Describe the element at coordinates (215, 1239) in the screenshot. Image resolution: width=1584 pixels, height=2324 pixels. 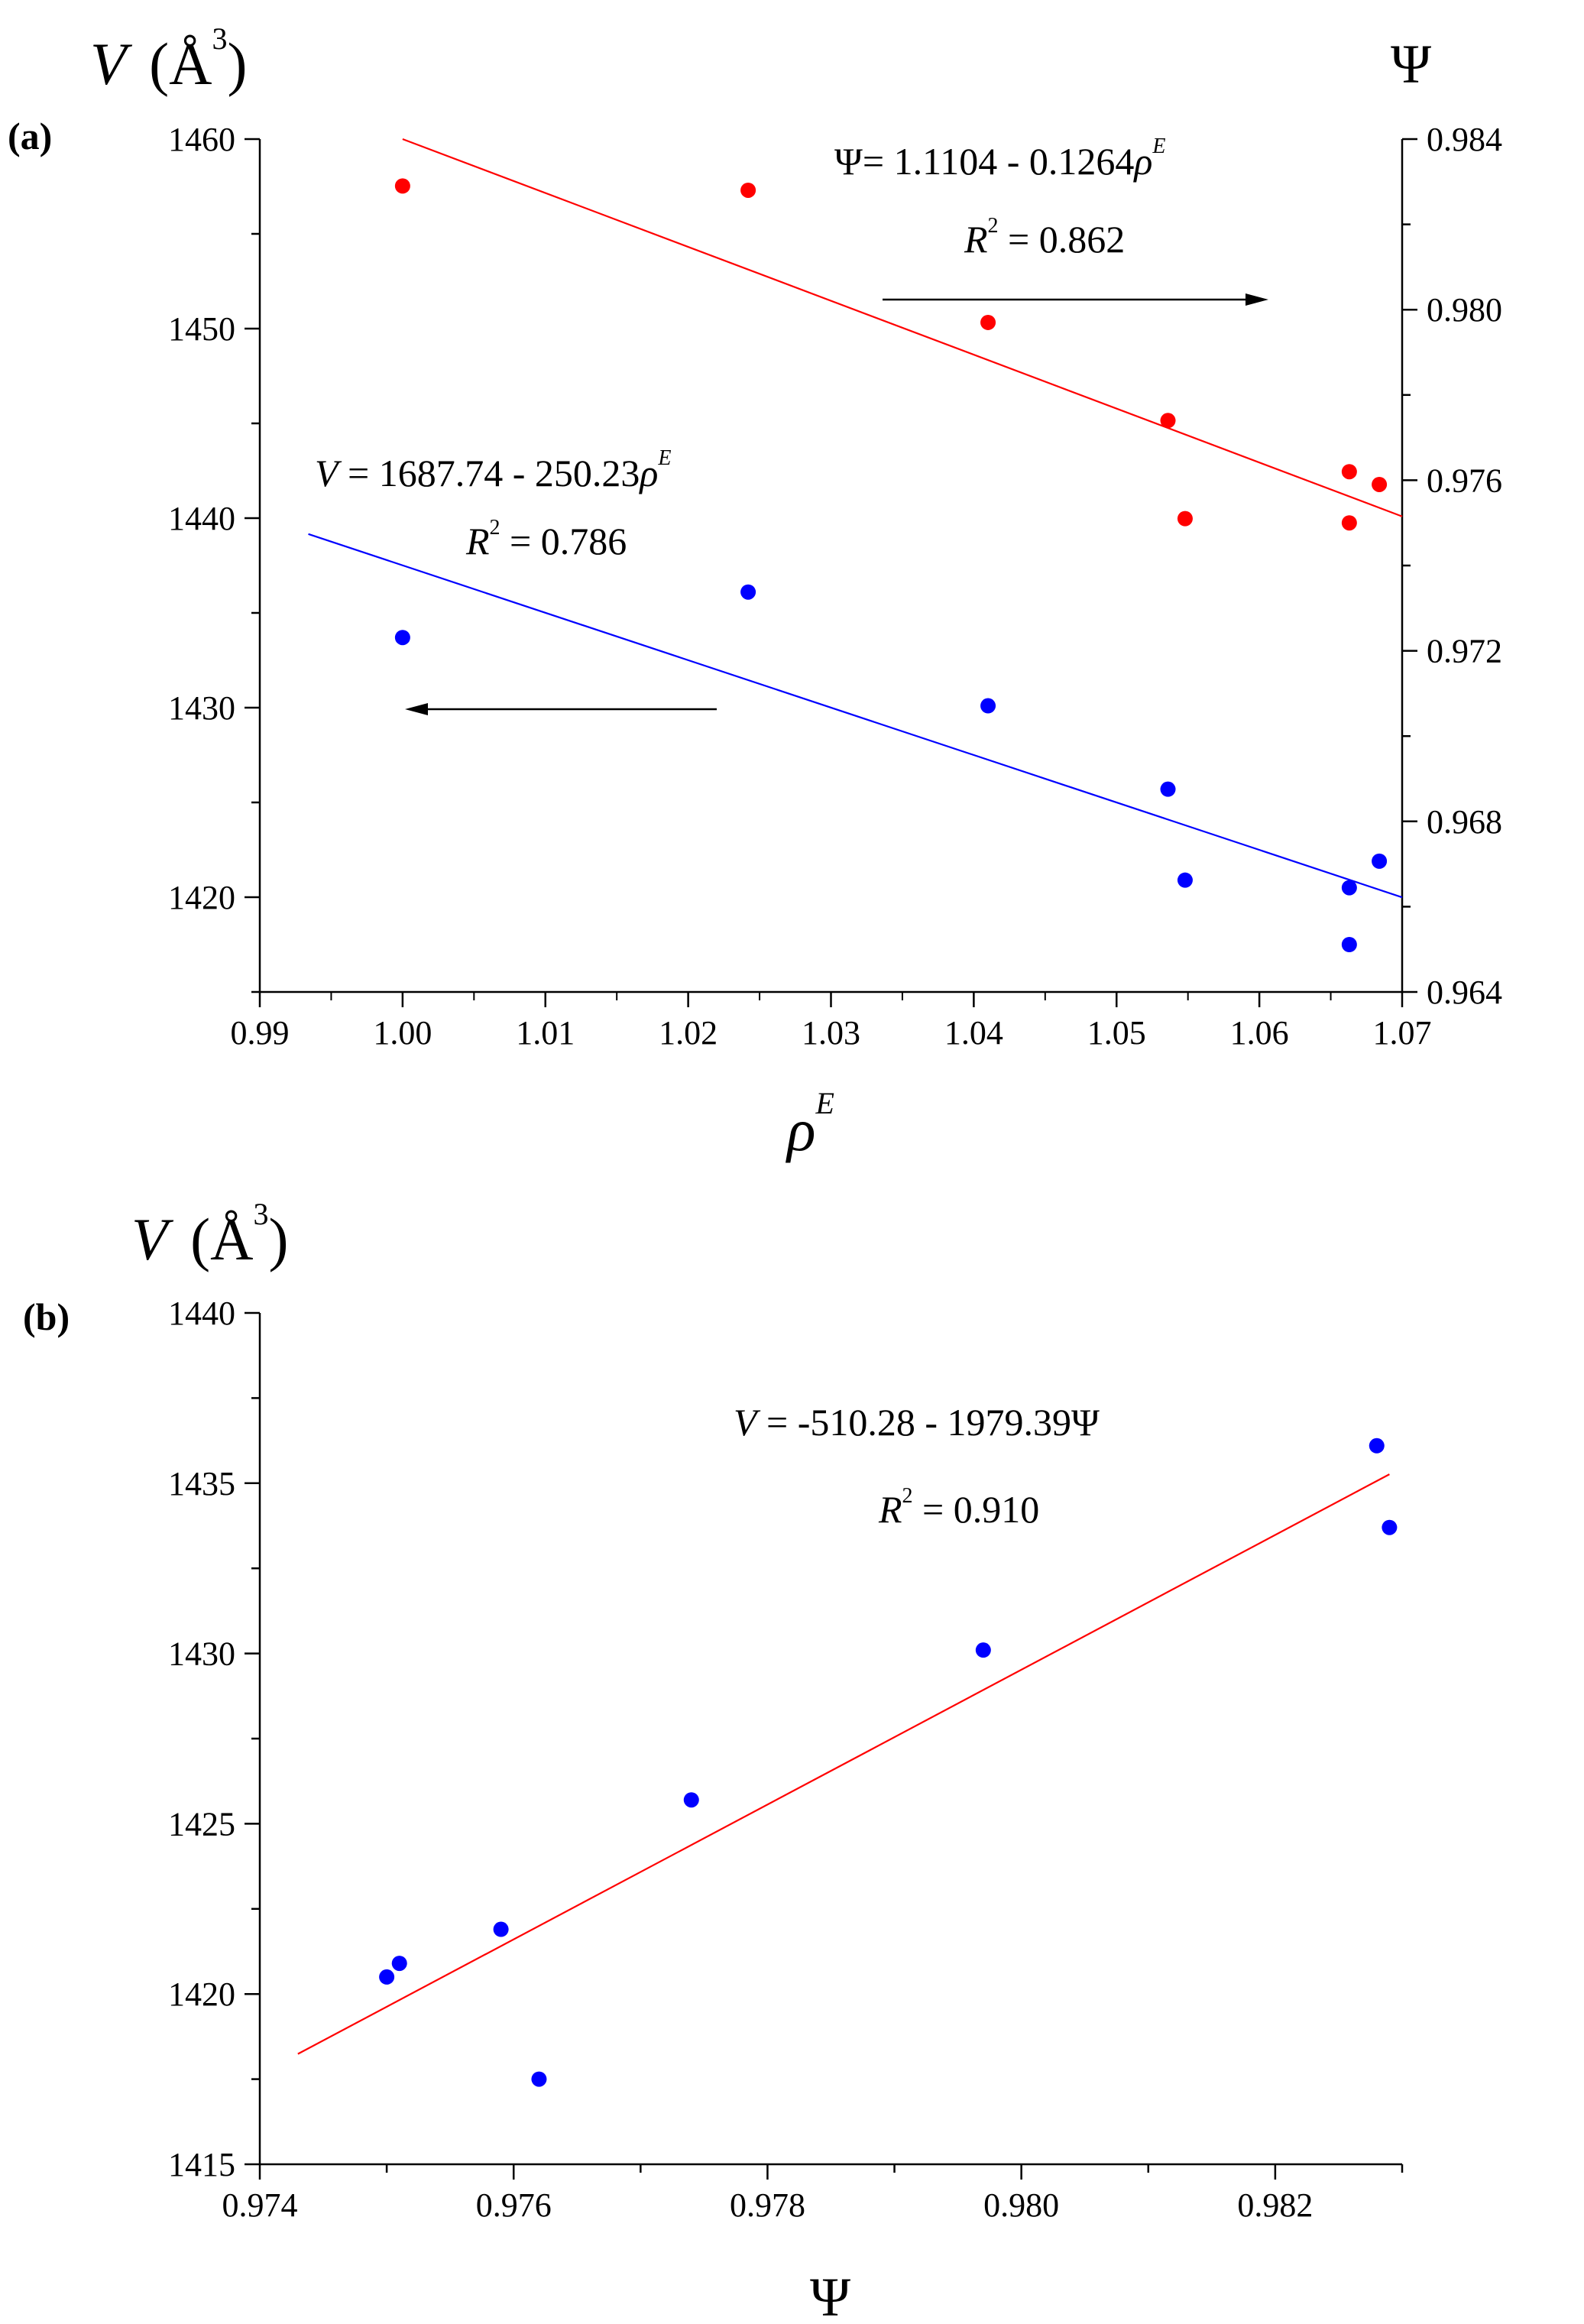
I see `v-unit-b: (Å` at that location.